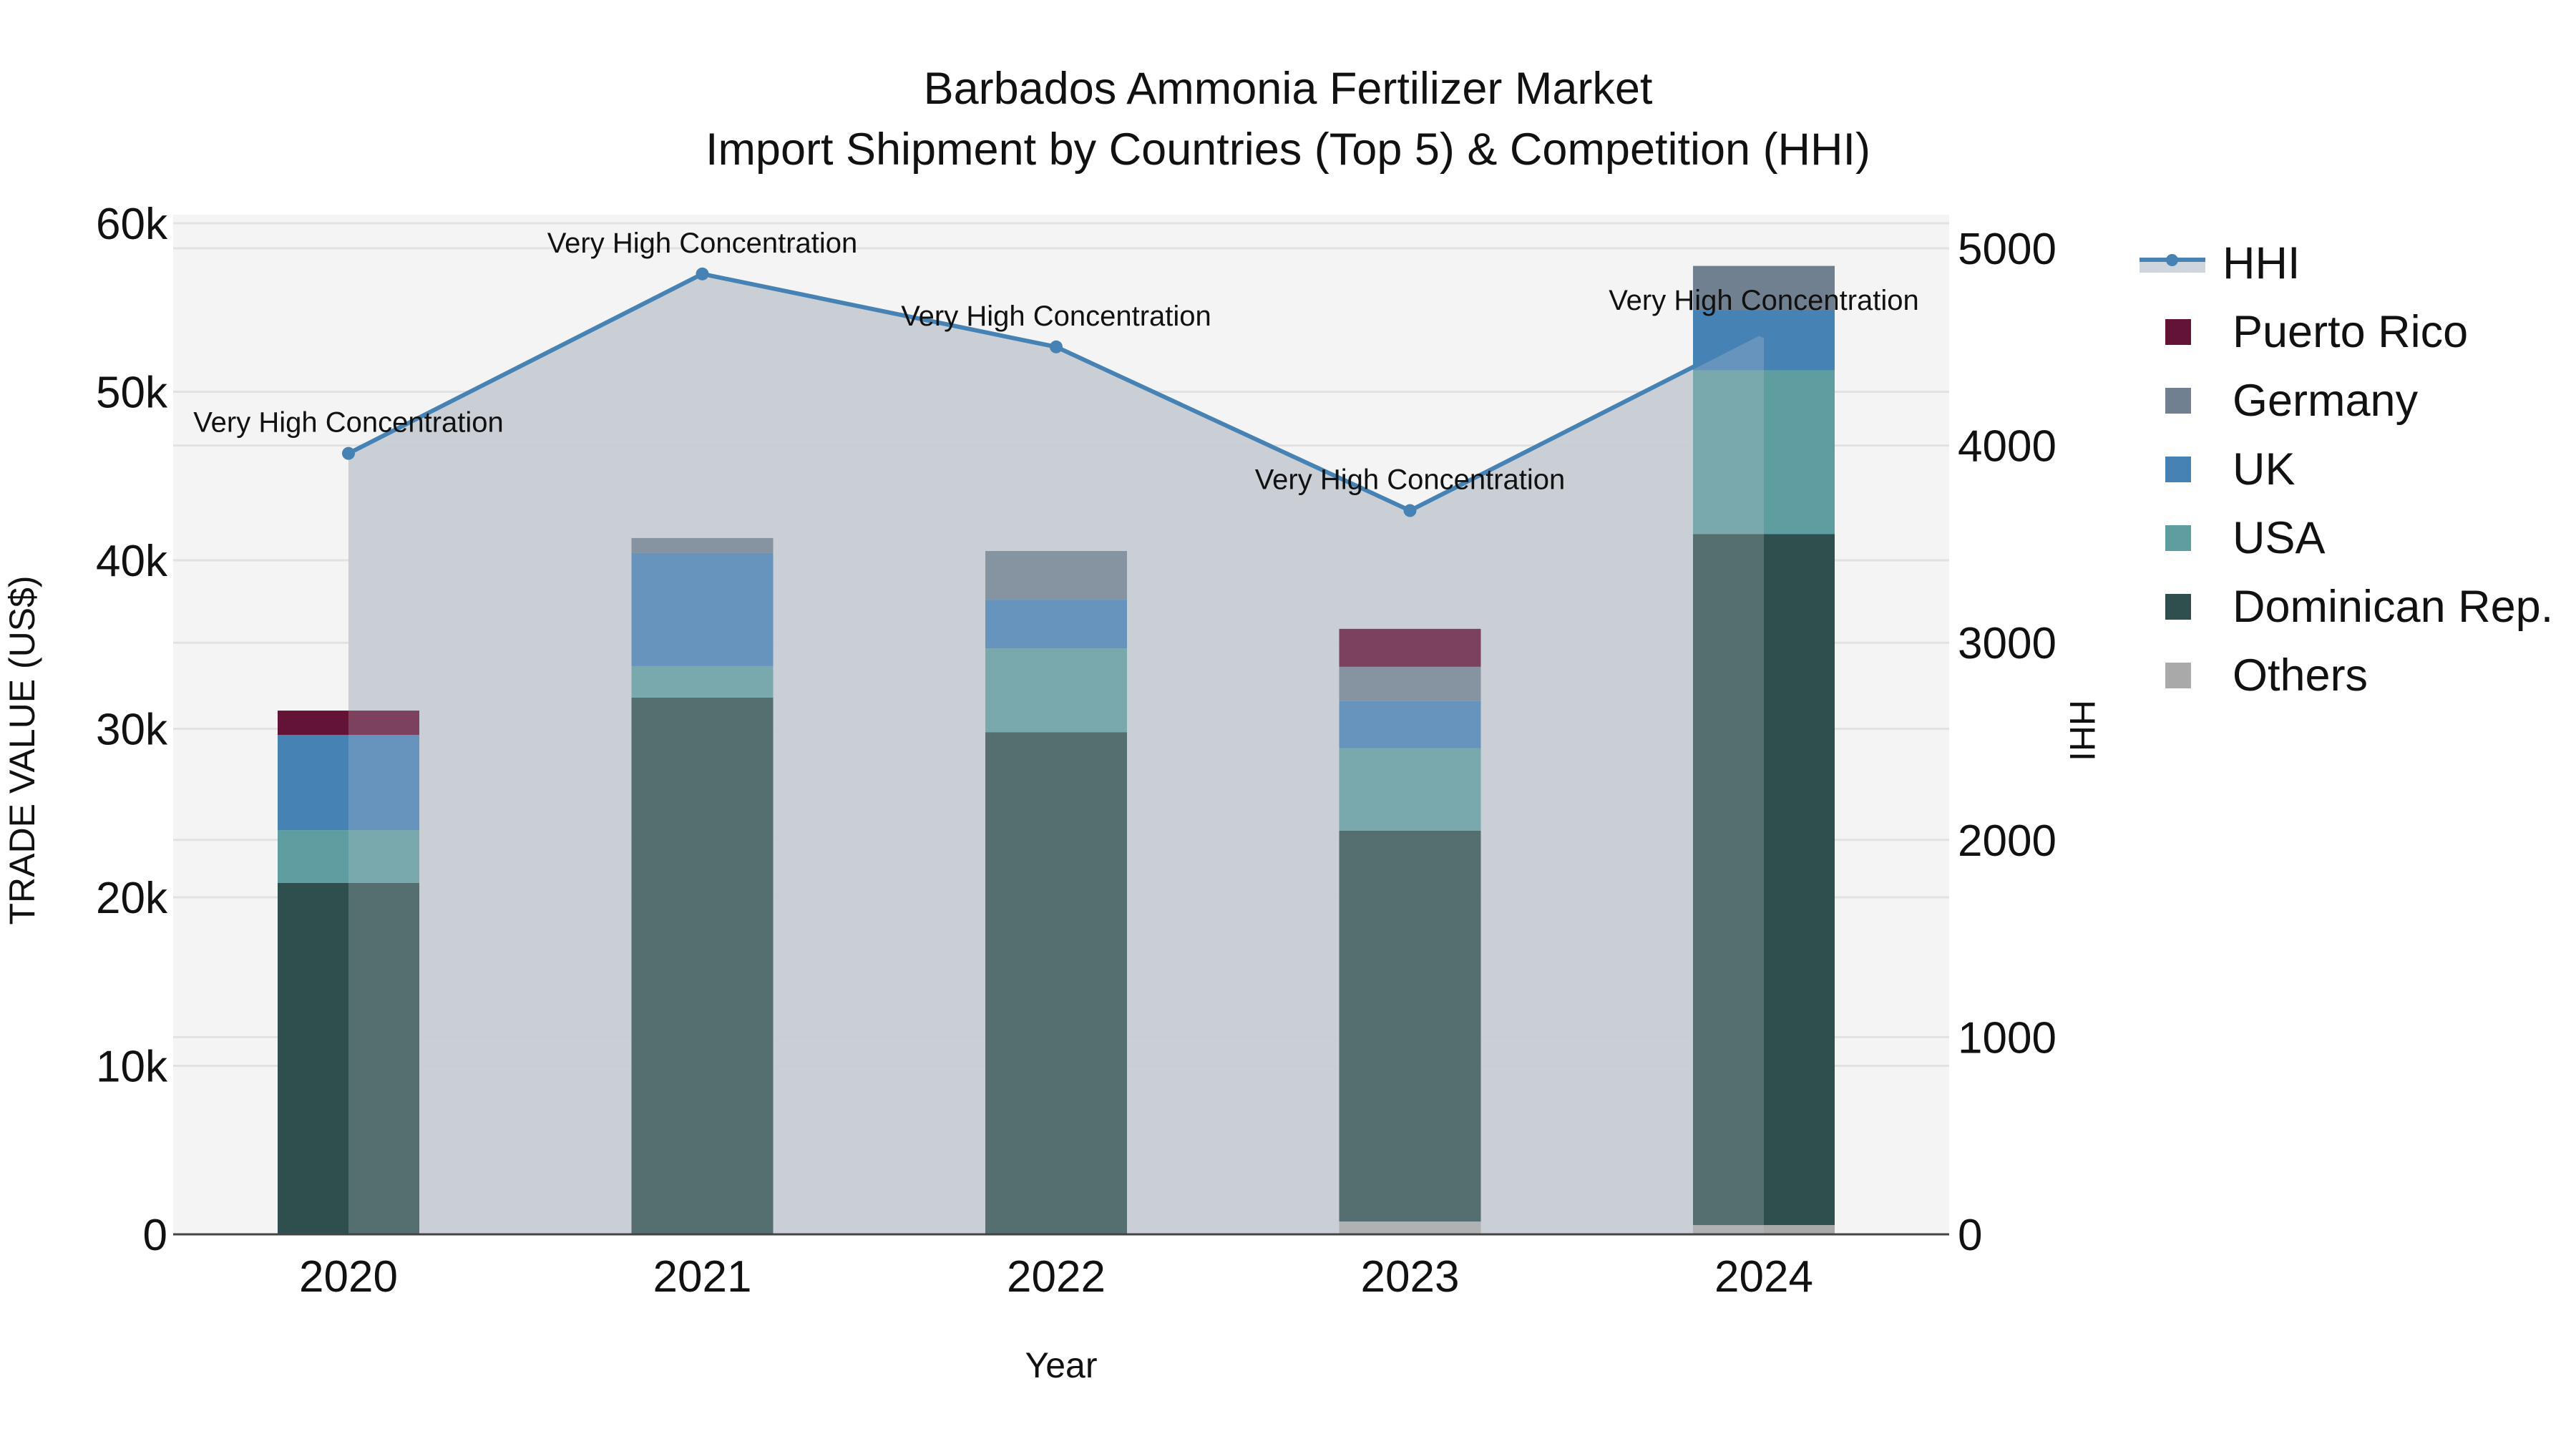 The width and height of the screenshot is (2576, 1449). Describe the element at coordinates (348, 1277) in the screenshot. I see `x-tick-label: 2020` at that location.